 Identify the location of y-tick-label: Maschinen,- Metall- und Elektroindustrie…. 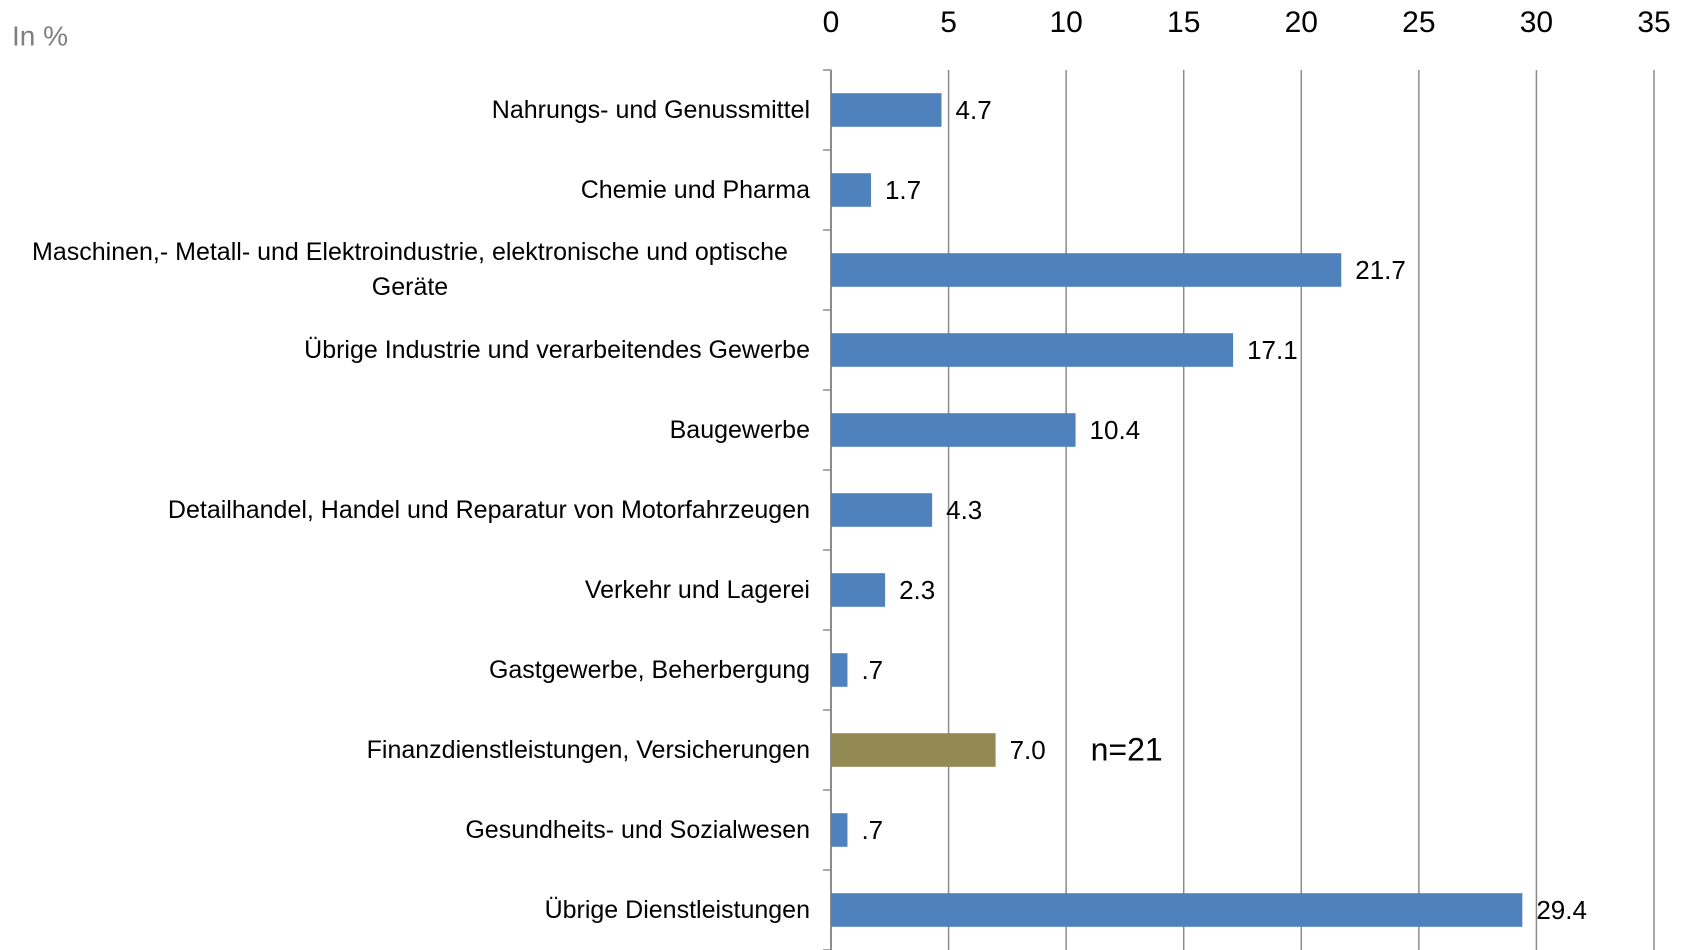
(410, 269).